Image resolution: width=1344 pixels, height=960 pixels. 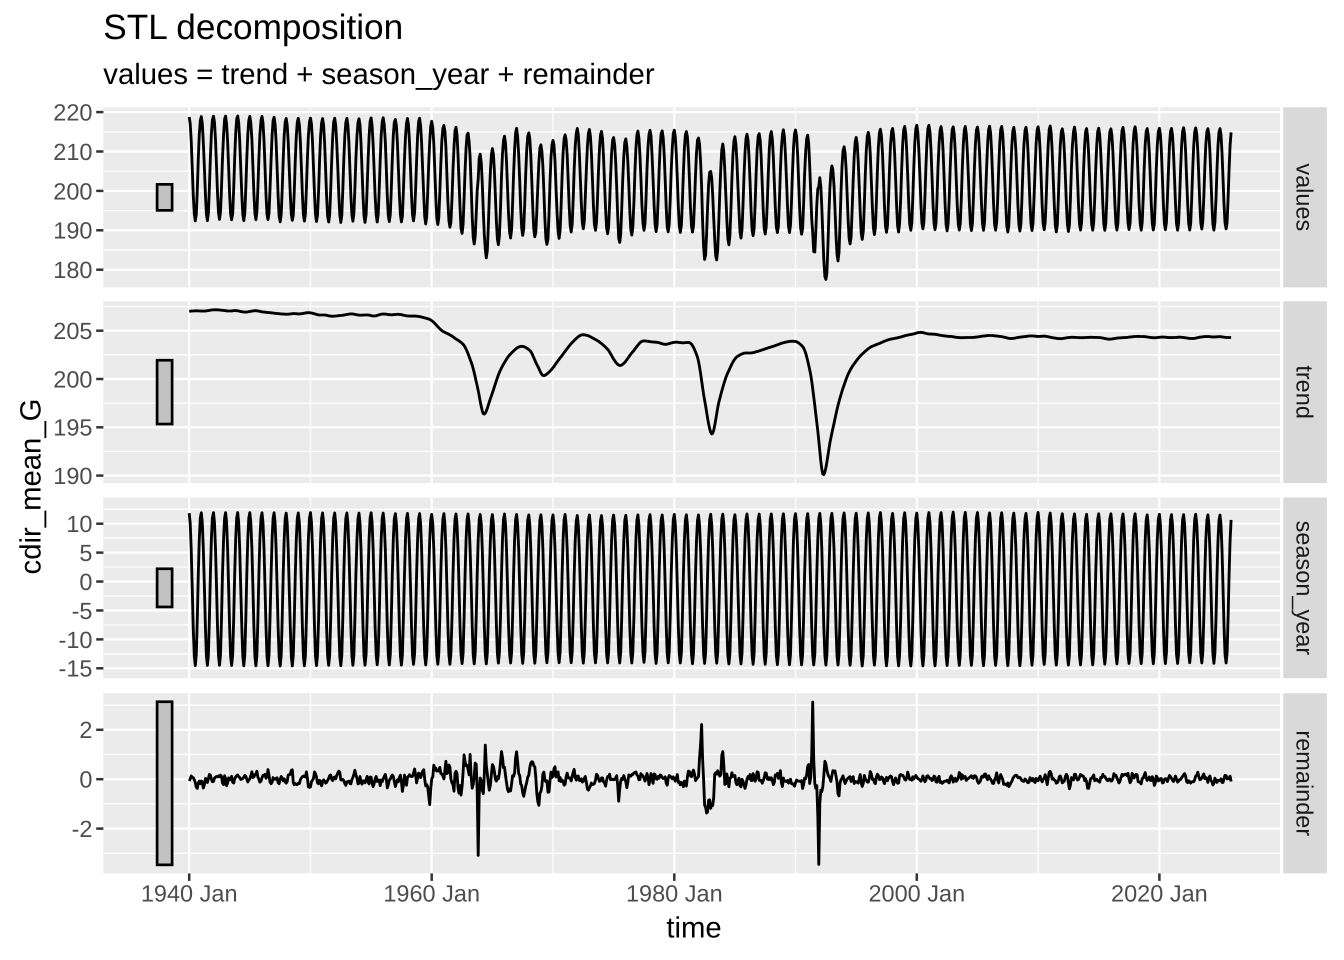 What do you see at coordinates (79, 524) in the screenshot?
I see `svg-text: 10` at bounding box center [79, 524].